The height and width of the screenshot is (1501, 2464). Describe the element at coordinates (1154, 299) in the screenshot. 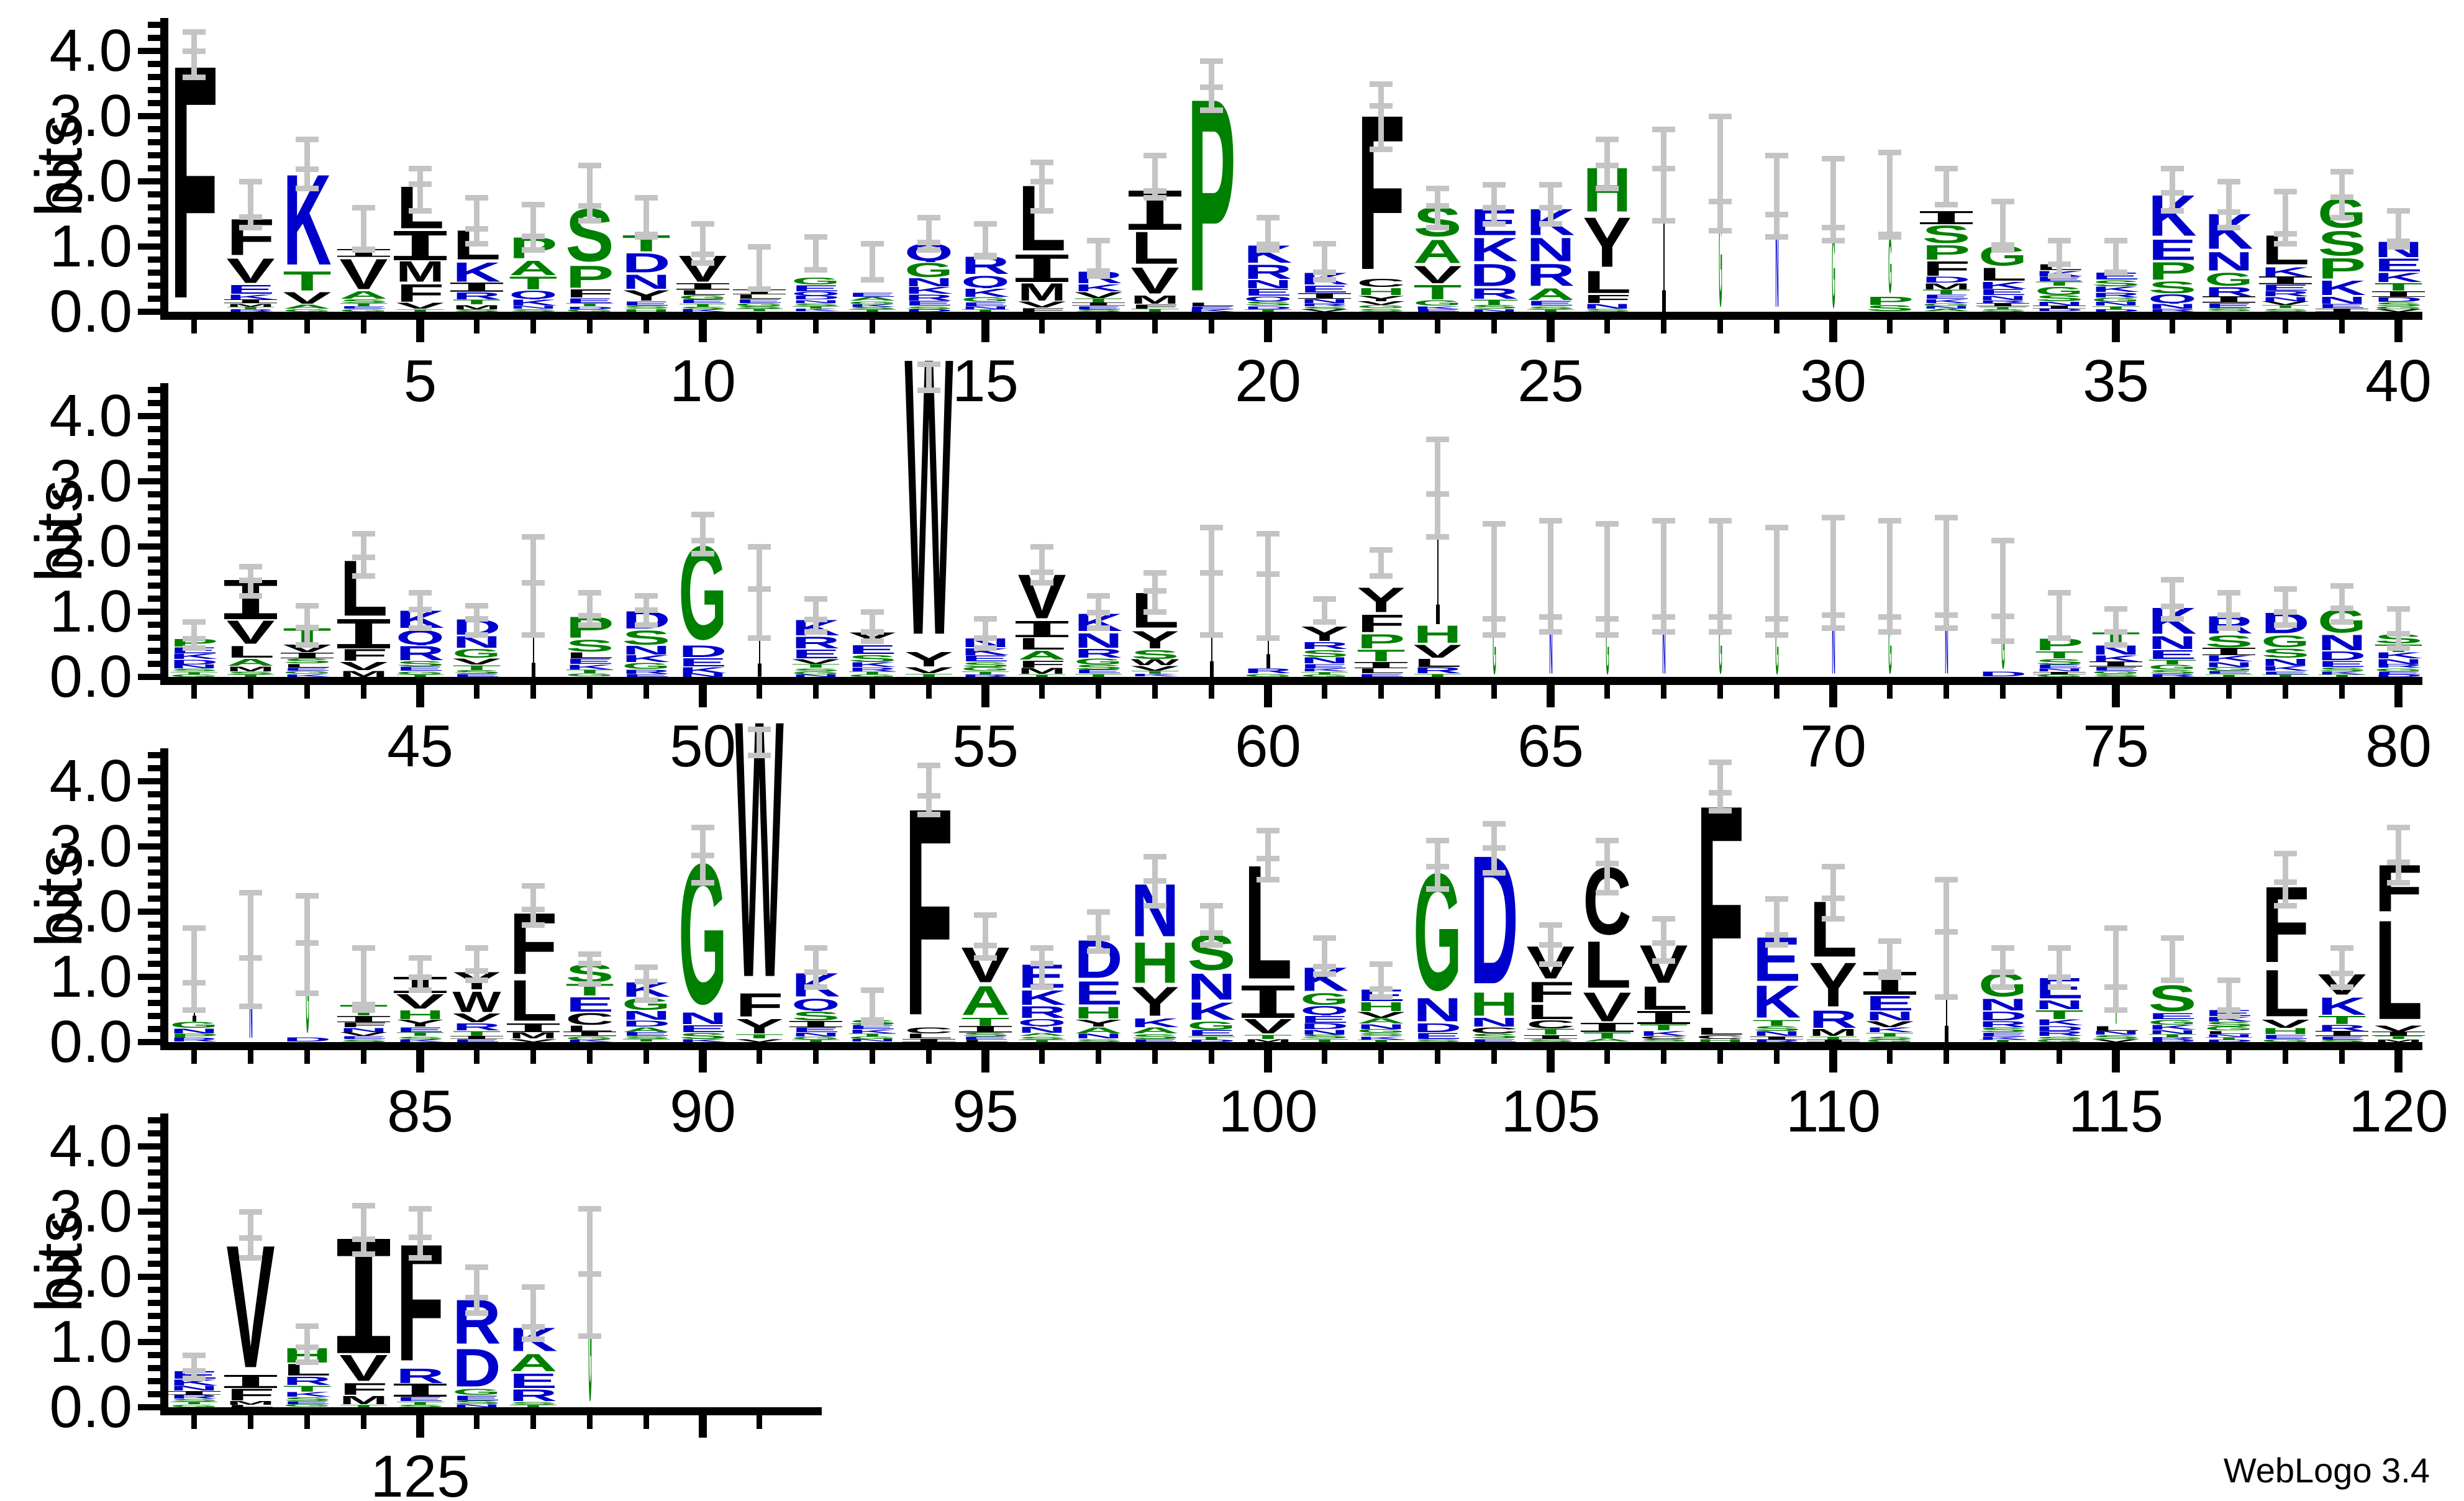

I see `svg-text: M` at that location.